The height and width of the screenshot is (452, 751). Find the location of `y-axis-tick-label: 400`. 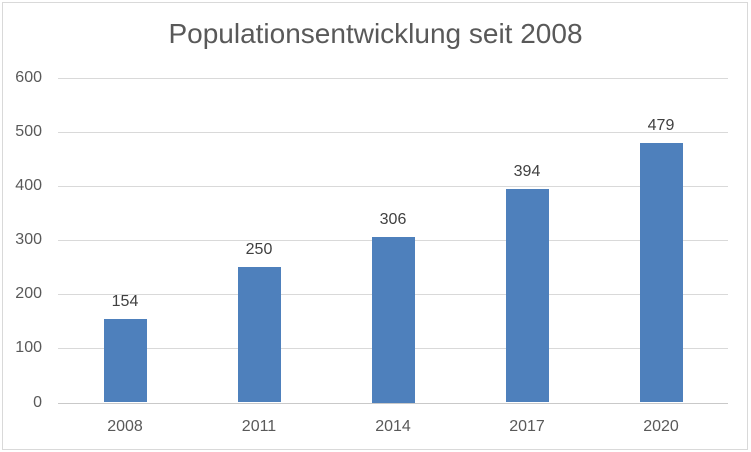

y-axis-tick-label: 400 is located at coordinates (28, 185).